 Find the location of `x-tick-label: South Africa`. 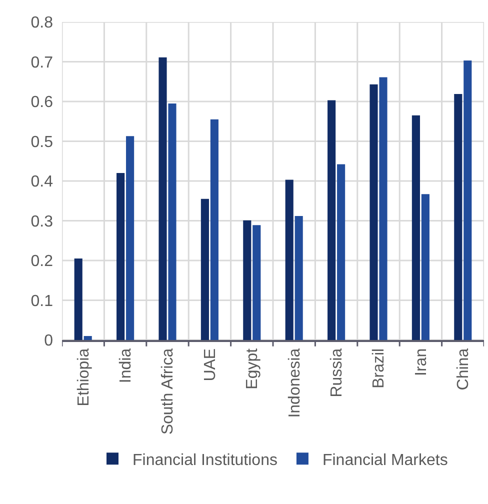

x-tick-label: South Africa is located at coordinates (168, 391).